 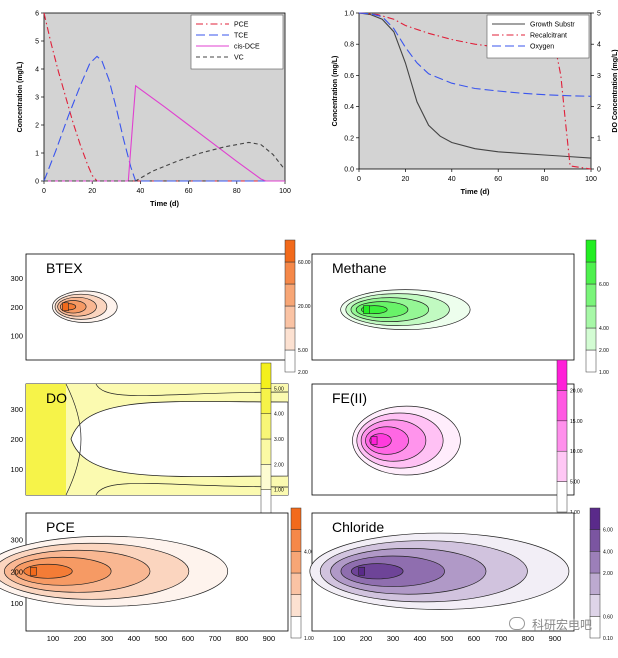 What do you see at coordinates (555, 638) in the screenshot?
I see `x-tick-label: 900` at bounding box center [555, 638].